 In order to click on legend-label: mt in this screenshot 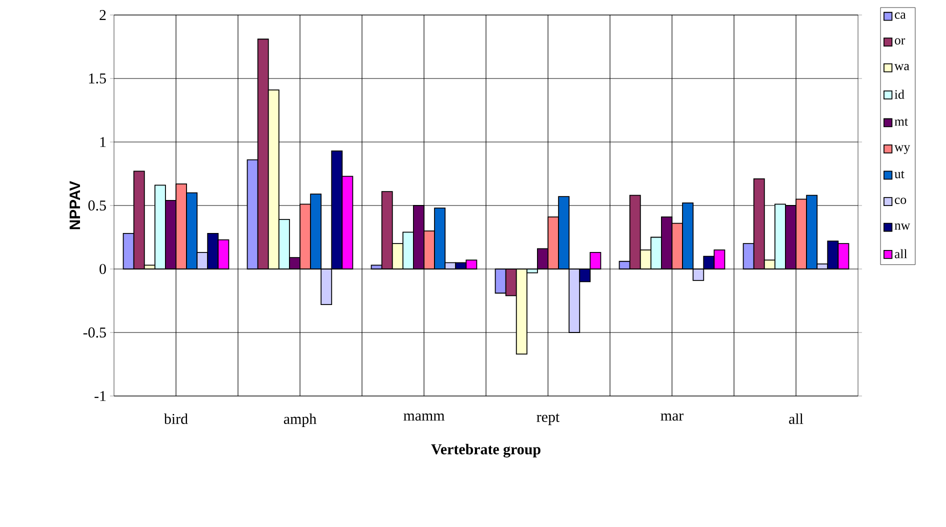, I will do `click(901, 122)`.